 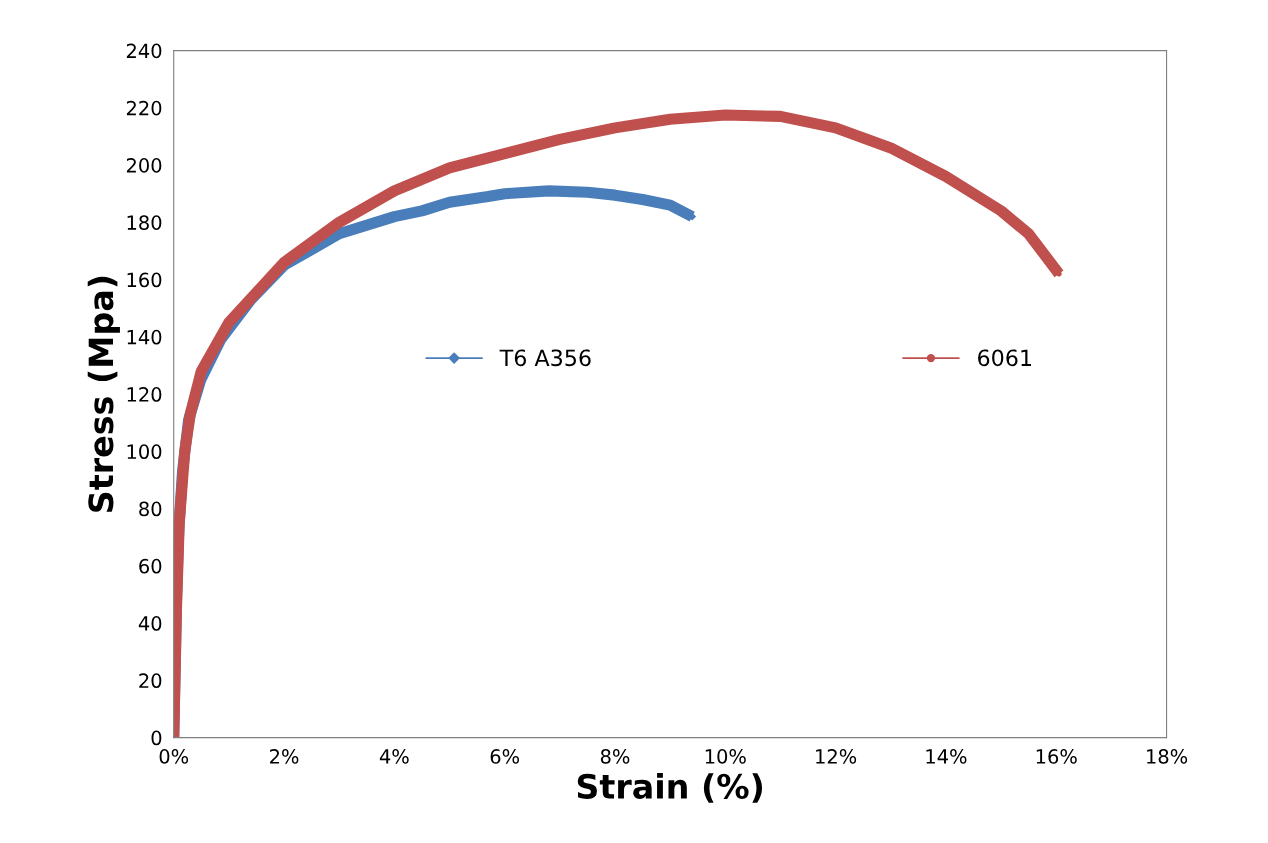 What do you see at coordinates (144, 394) in the screenshot?
I see `y-tick-label: 120` at bounding box center [144, 394].